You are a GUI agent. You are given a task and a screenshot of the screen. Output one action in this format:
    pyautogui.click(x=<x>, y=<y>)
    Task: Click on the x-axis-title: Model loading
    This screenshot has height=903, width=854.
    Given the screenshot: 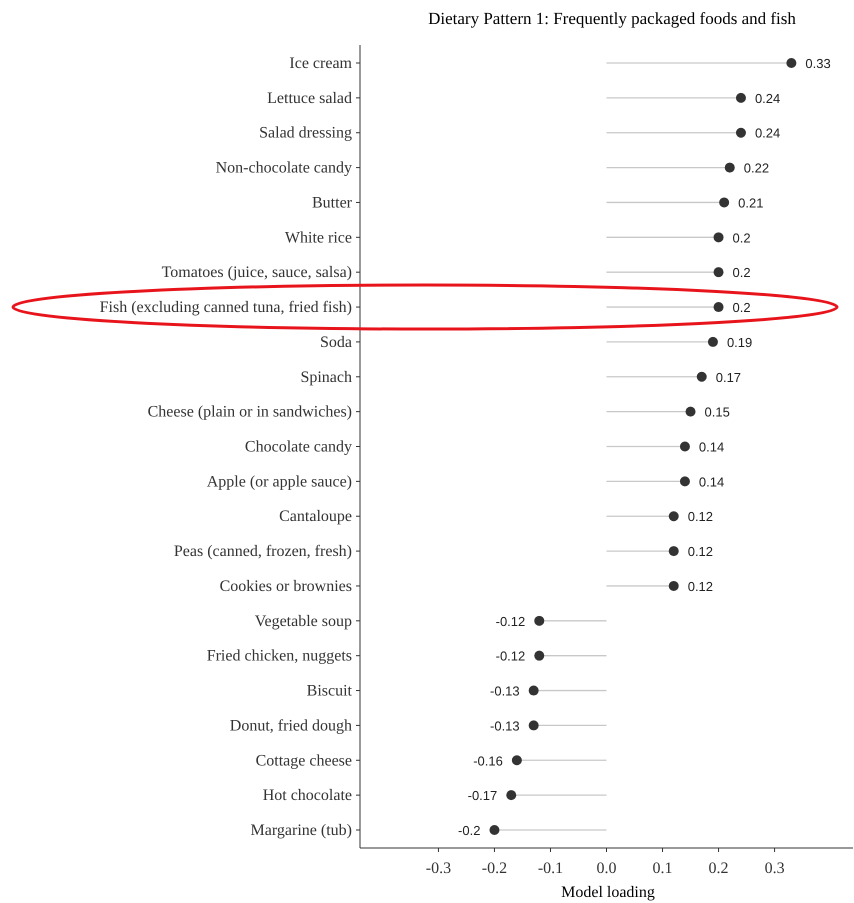 What is the action you would take?
    pyautogui.click(x=608, y=892)
    